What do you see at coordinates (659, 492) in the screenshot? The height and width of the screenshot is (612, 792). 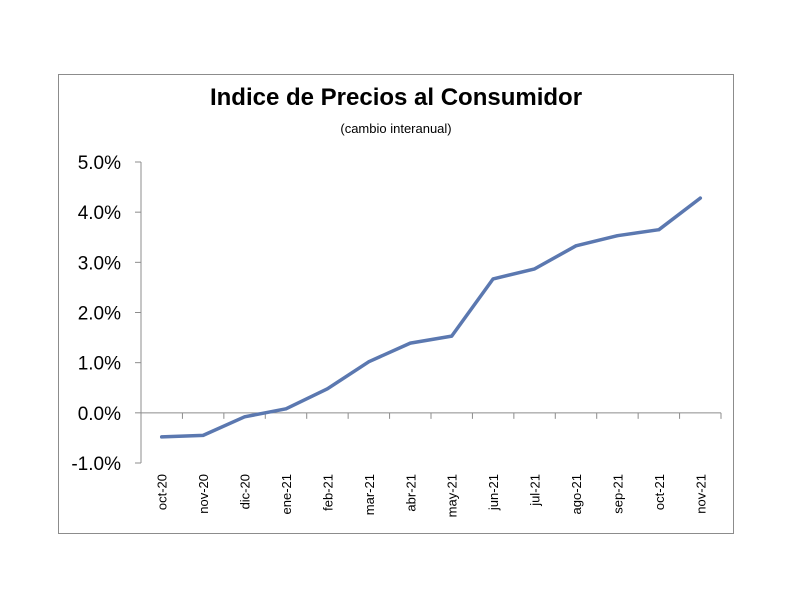 I see `x-tick-label: oct-21` at bounding box center [659, 492].